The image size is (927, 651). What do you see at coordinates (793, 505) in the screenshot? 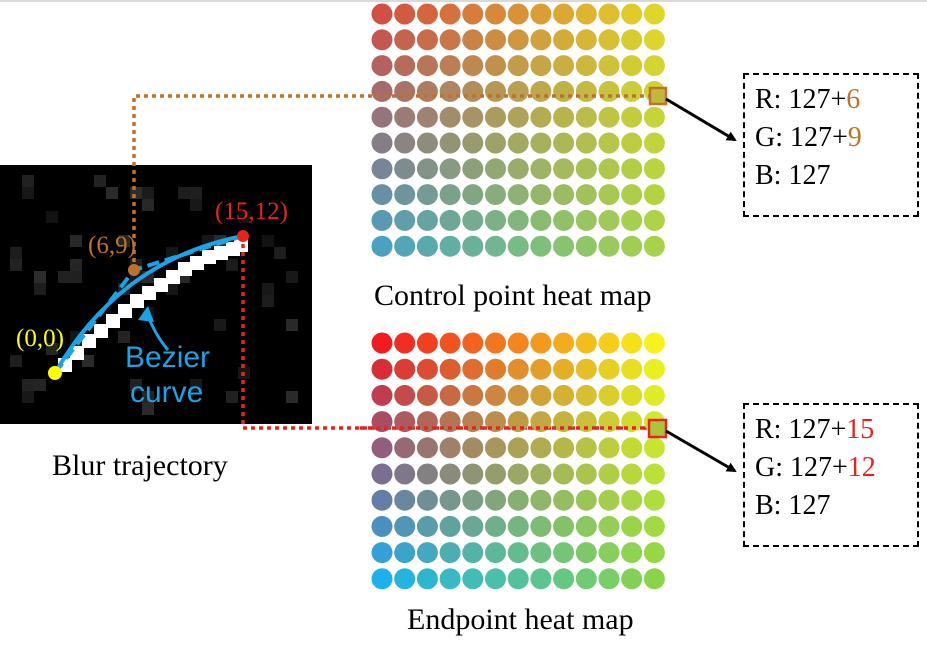
I see `endpoint-b-row: B: 127` at bounding box center [793, 505].